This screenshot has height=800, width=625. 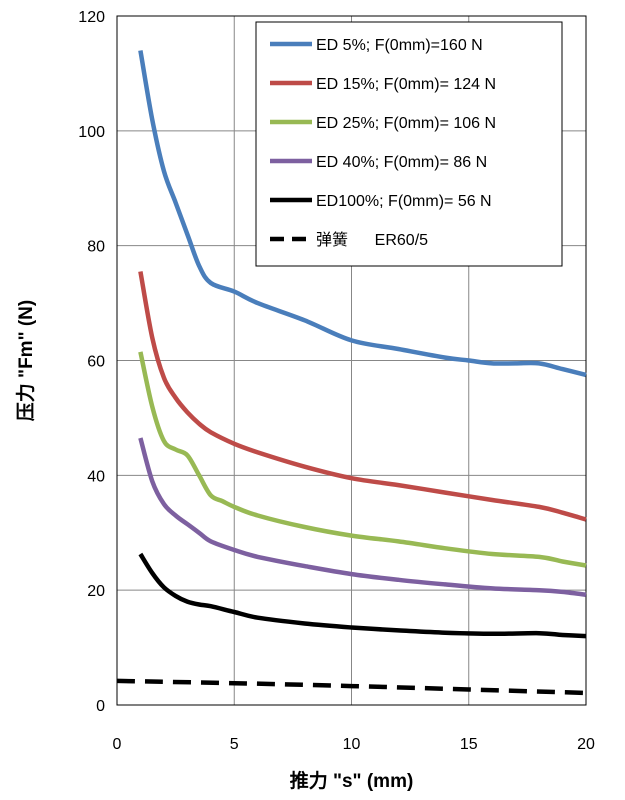 I want to click on legend-label: ED 5%; F(0mm)=160 N, so click(x=399, y=45).